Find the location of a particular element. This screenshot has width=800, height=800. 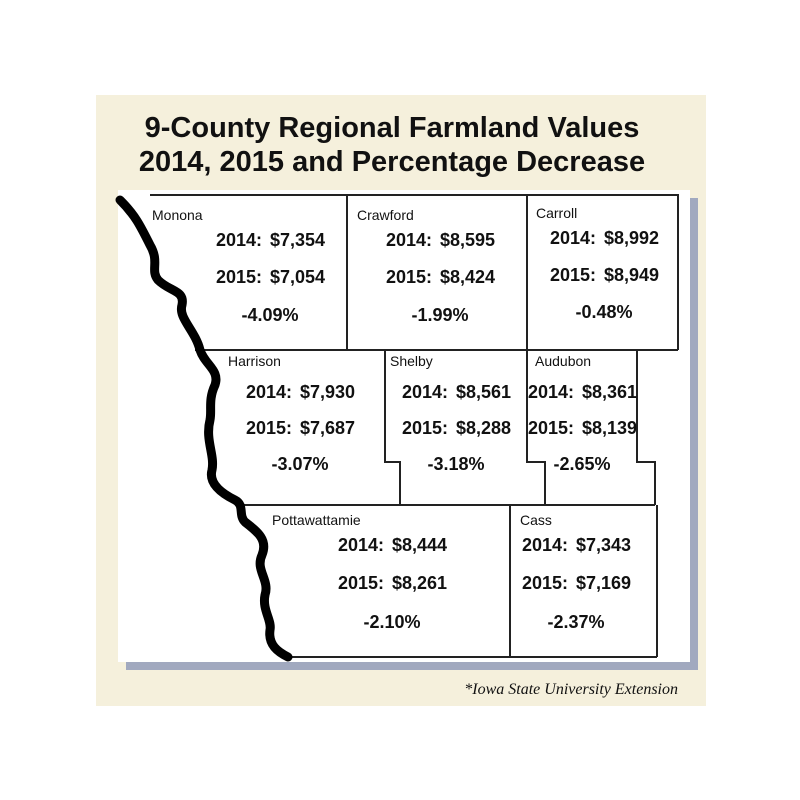

land-value: $8,595 is located at coordinates (467, 240).